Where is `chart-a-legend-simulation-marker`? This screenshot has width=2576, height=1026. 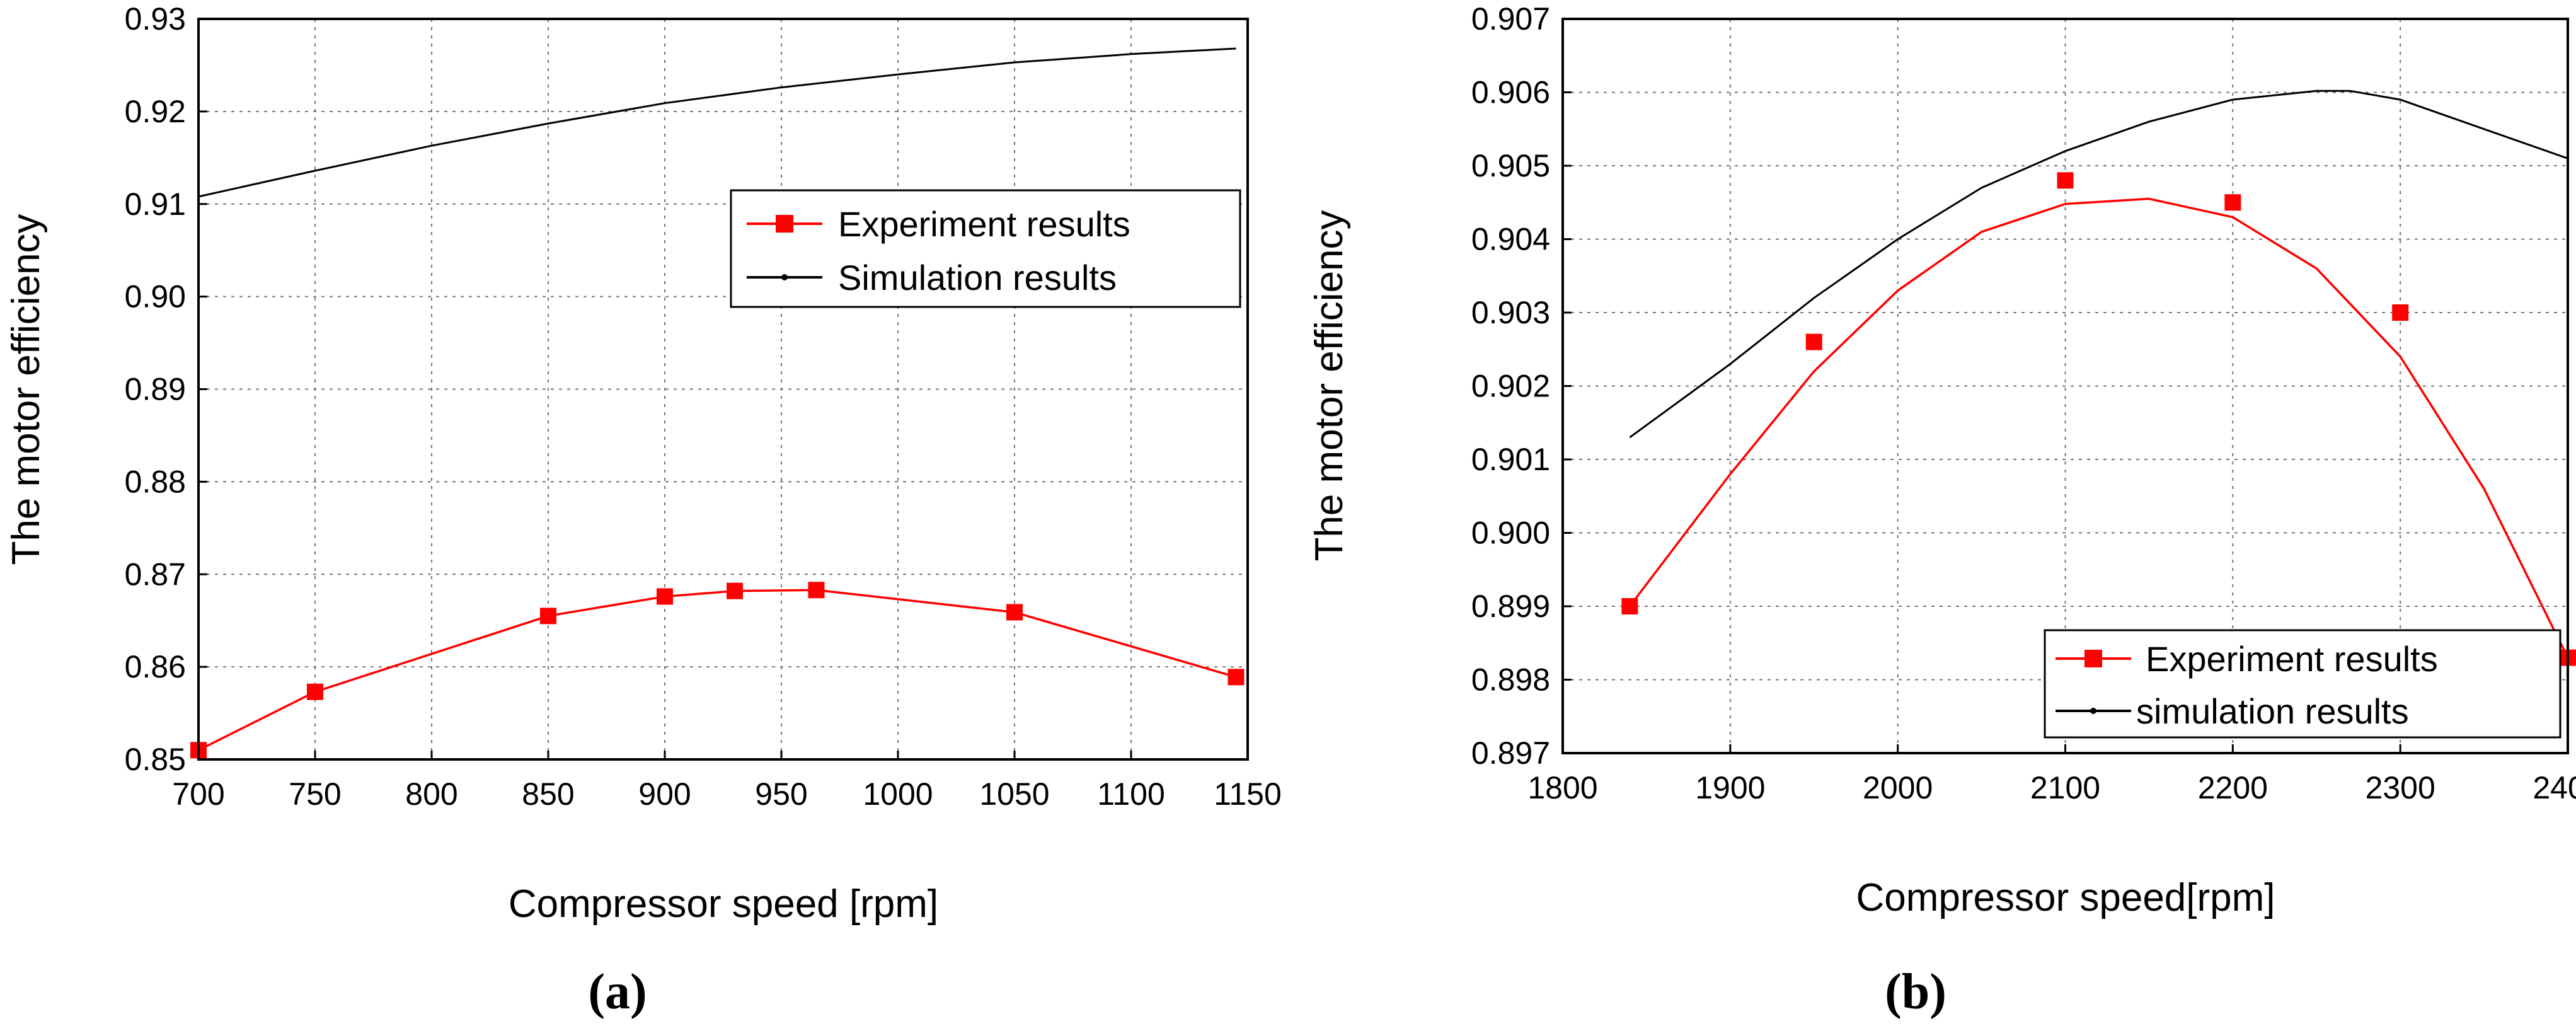
chart-a-legend-simulation-marker is located at coordinates (784, 277).